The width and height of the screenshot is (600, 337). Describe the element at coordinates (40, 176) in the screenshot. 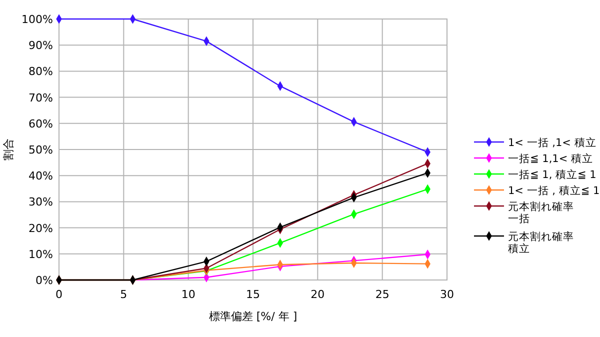

I see `y-tick-label: 40%` at that location.